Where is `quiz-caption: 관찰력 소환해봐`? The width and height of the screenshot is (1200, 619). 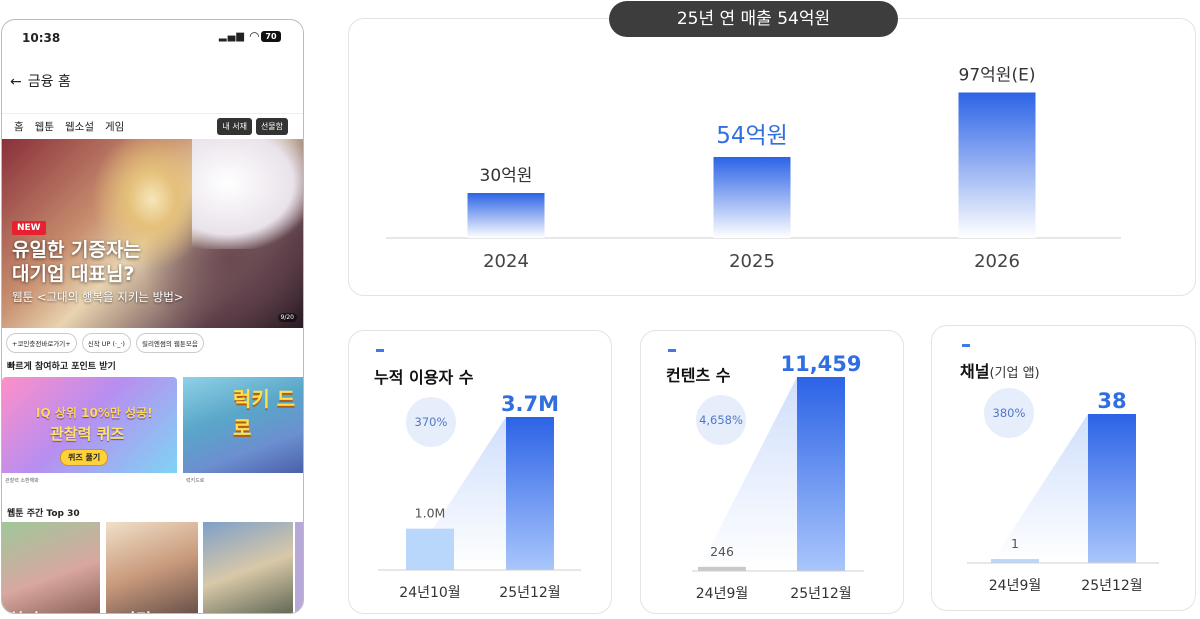
quiz-caption: 관찰력 소환해봐 is located at coordinates (22, 481).